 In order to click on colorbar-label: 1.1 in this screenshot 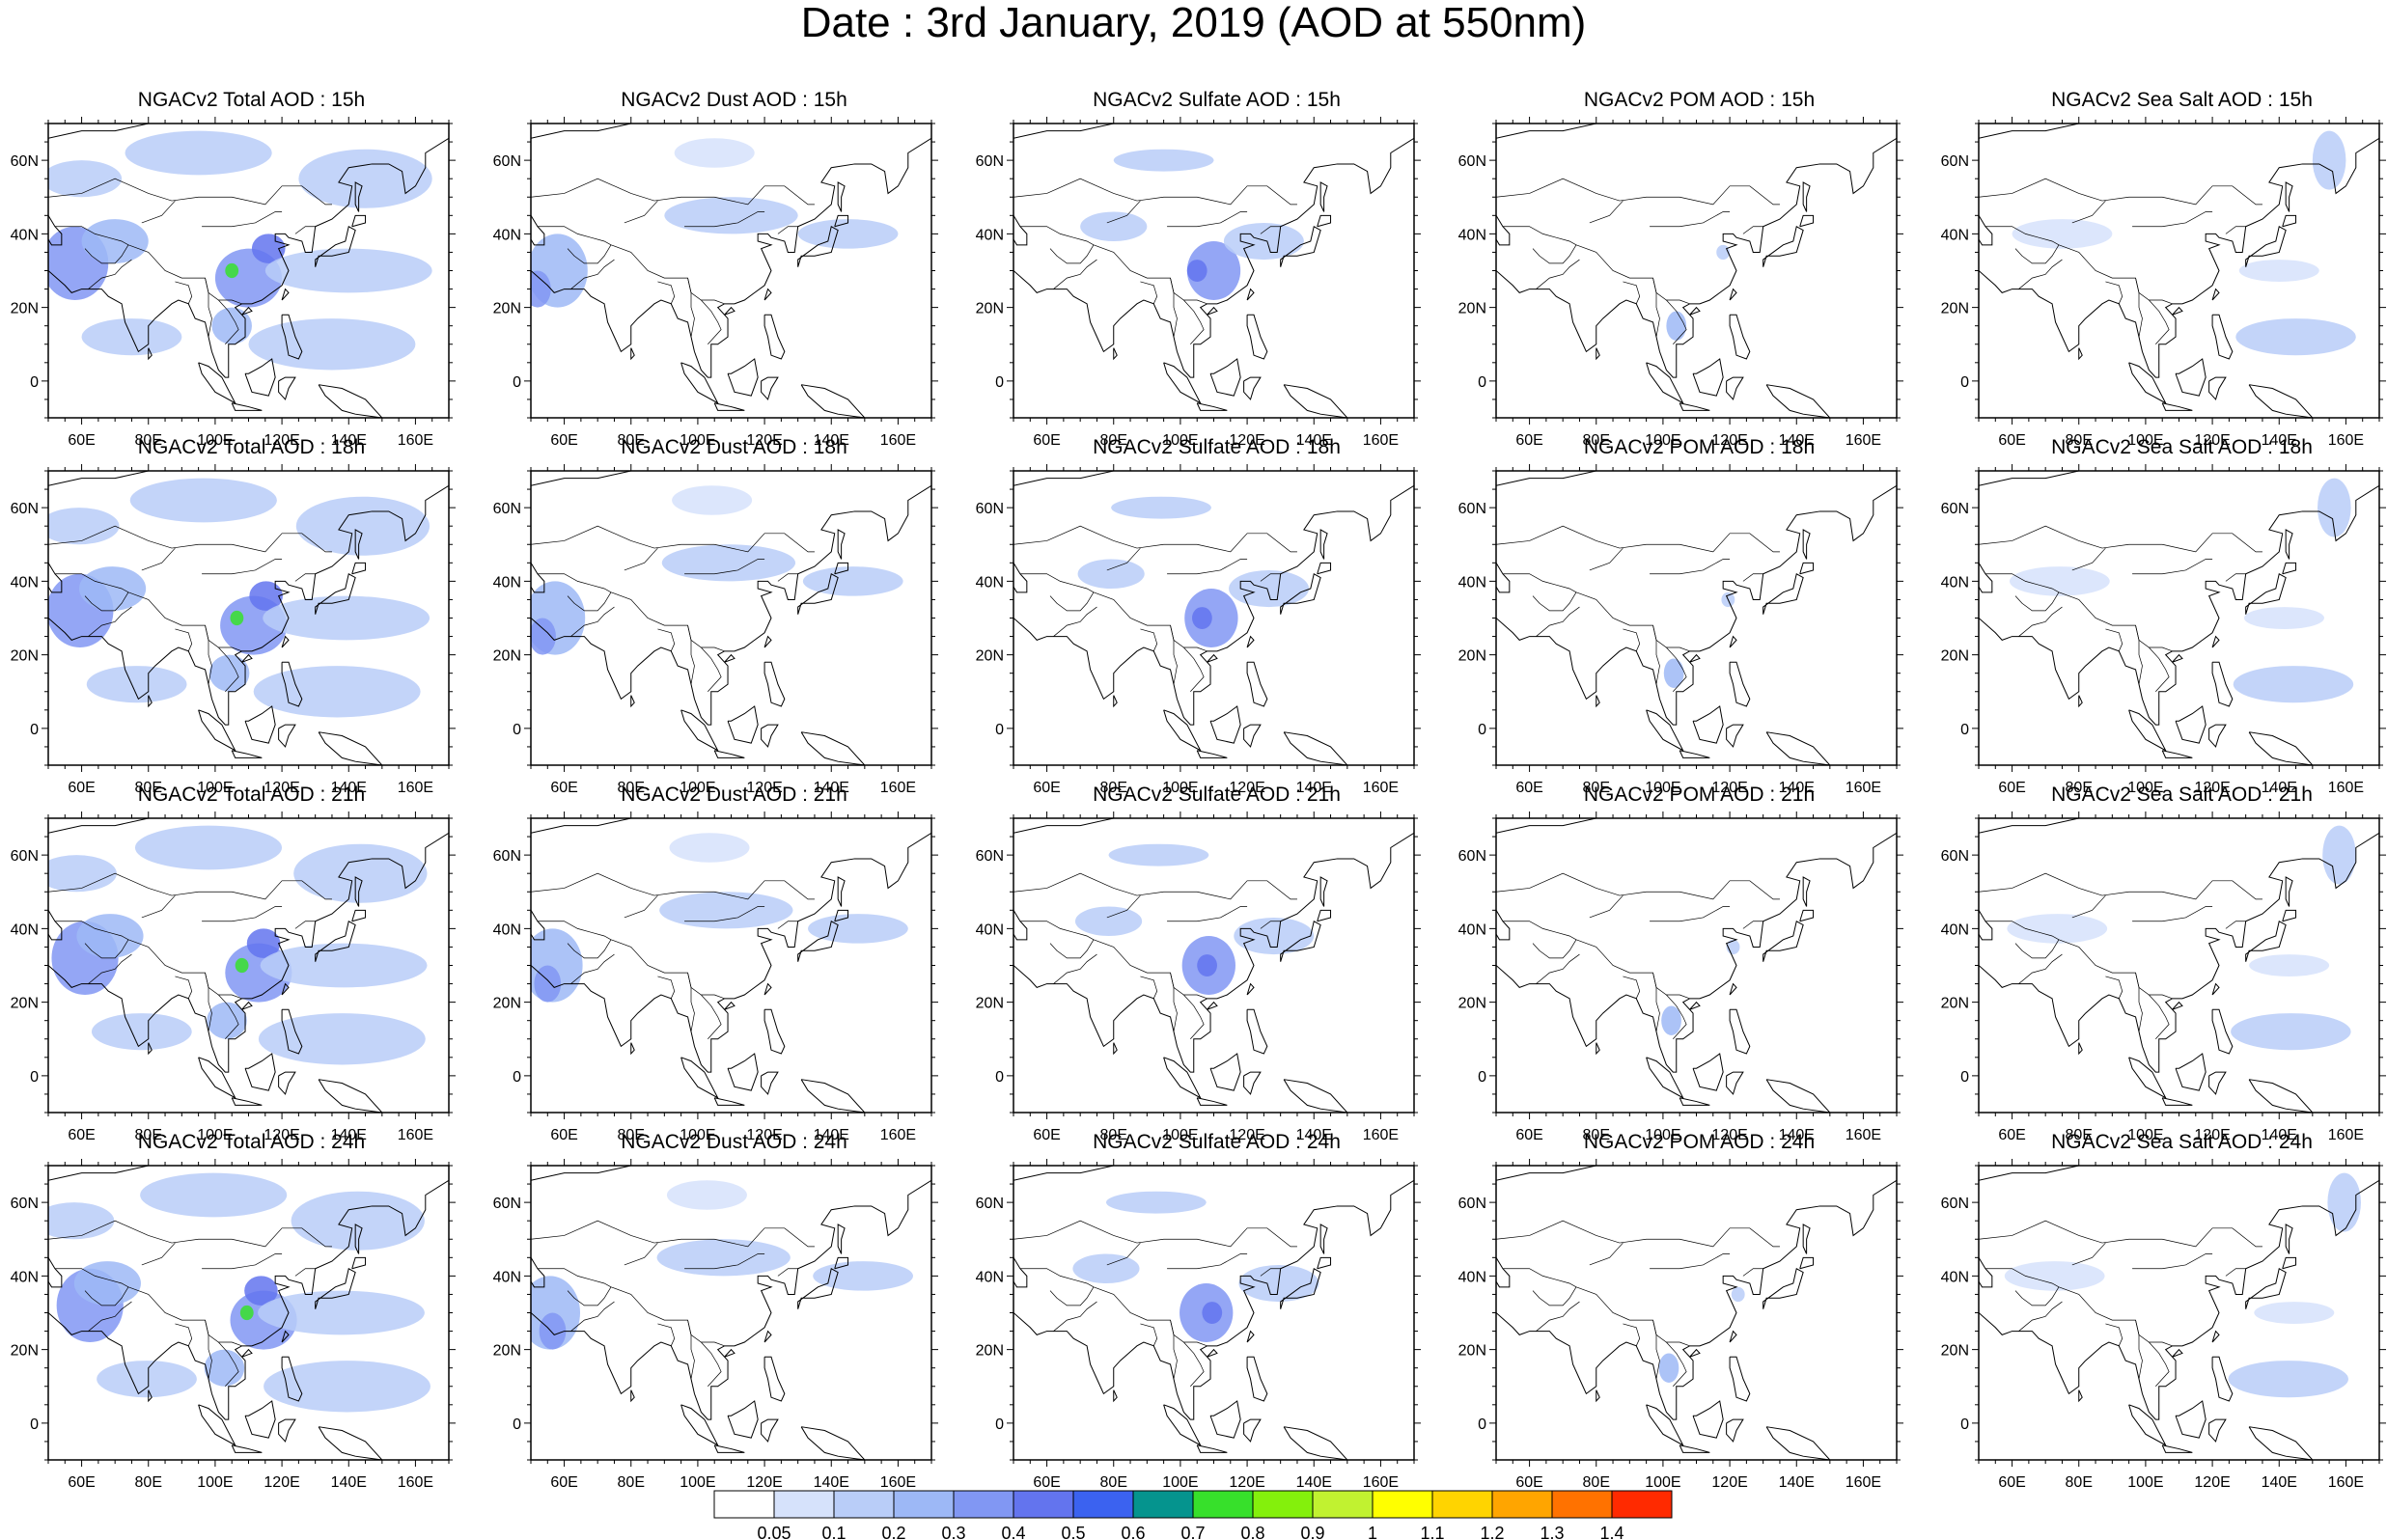, I will do `click(1432, 1532)`.